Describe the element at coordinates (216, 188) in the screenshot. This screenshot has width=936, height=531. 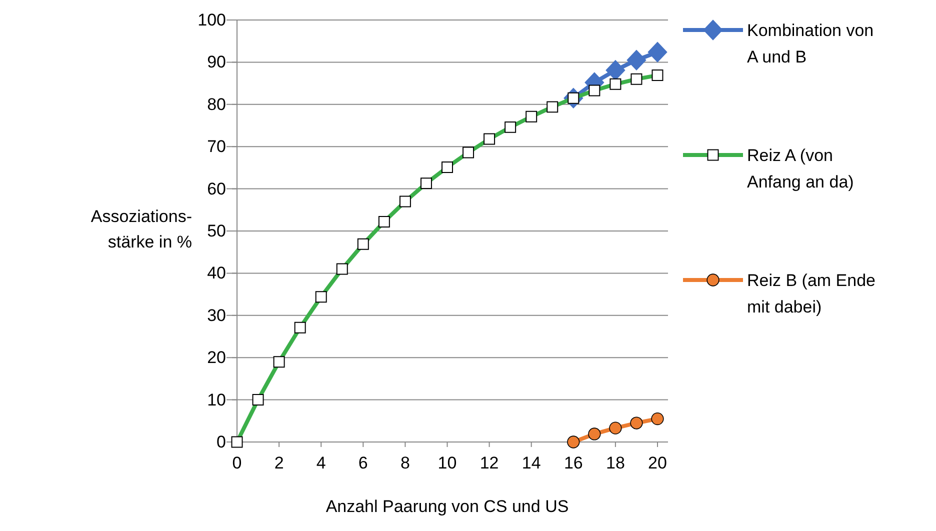
I see `y-tick-label: 60` at that location.